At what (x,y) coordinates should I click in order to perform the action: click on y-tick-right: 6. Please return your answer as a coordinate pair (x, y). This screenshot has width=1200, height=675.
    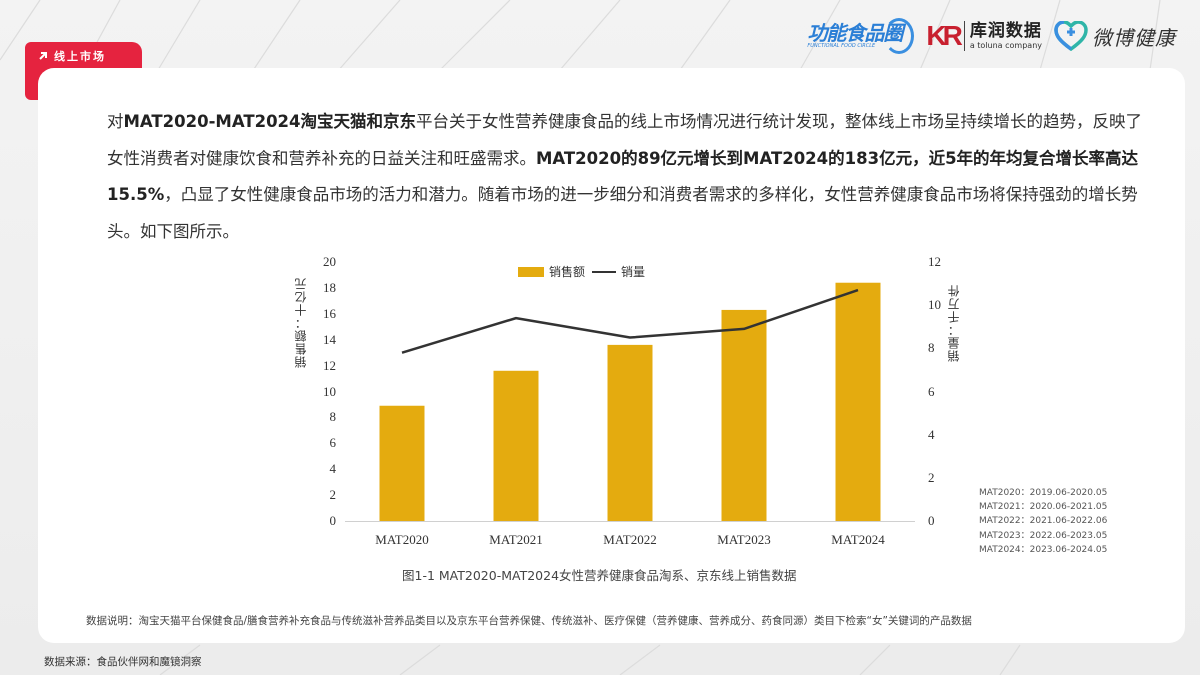
    Looking at the image, I should click on (931, 391).